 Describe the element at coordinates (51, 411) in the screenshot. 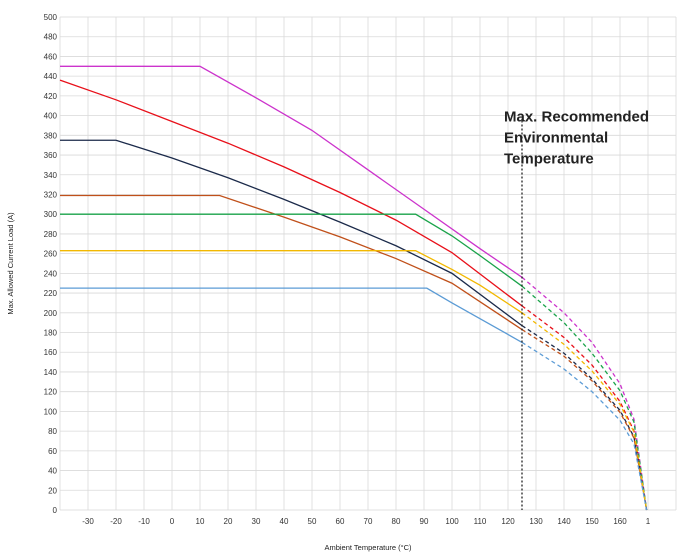

I see `y-tick-label: 100` at that location.